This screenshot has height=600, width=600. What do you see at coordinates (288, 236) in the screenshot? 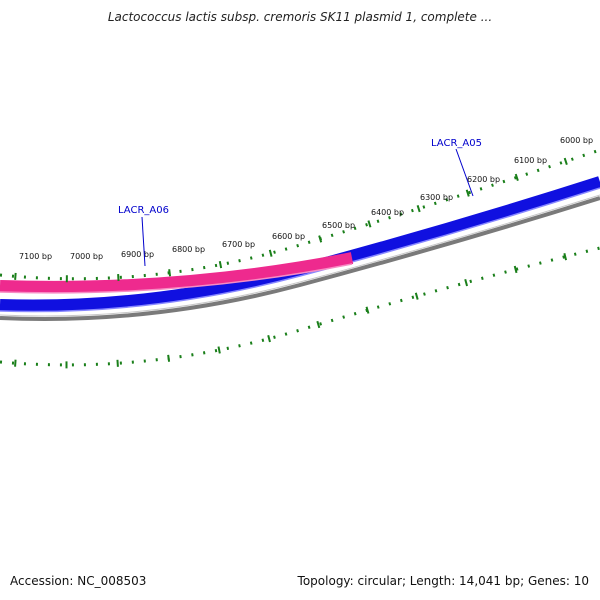
I see `scale-label-6600: 6600 bp` at bounding box center [288, 236].